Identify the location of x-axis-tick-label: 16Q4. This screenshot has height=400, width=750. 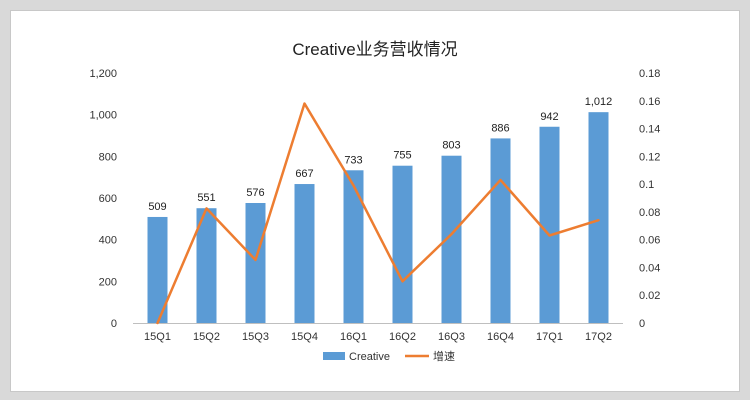
(500, 337).